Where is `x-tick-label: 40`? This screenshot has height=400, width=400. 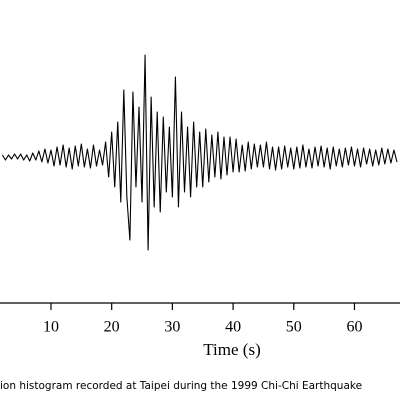
x-tick-label: 40 is located at coordinates (233, 327).